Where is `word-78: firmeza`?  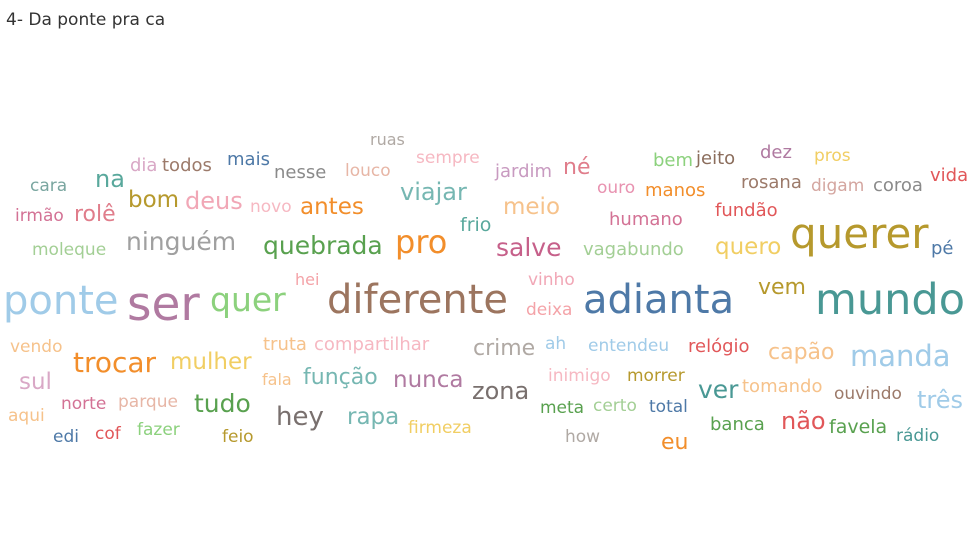
word-78: firmeza is located at coordinates (440, 428).